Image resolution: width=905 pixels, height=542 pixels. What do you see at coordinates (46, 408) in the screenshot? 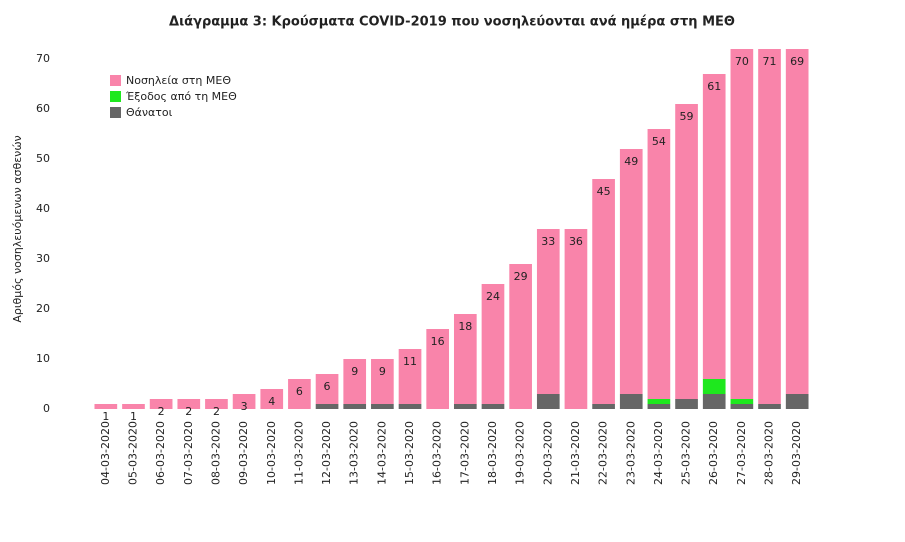
I see `y-tick-label: 0` at bounding box center [46, 408].